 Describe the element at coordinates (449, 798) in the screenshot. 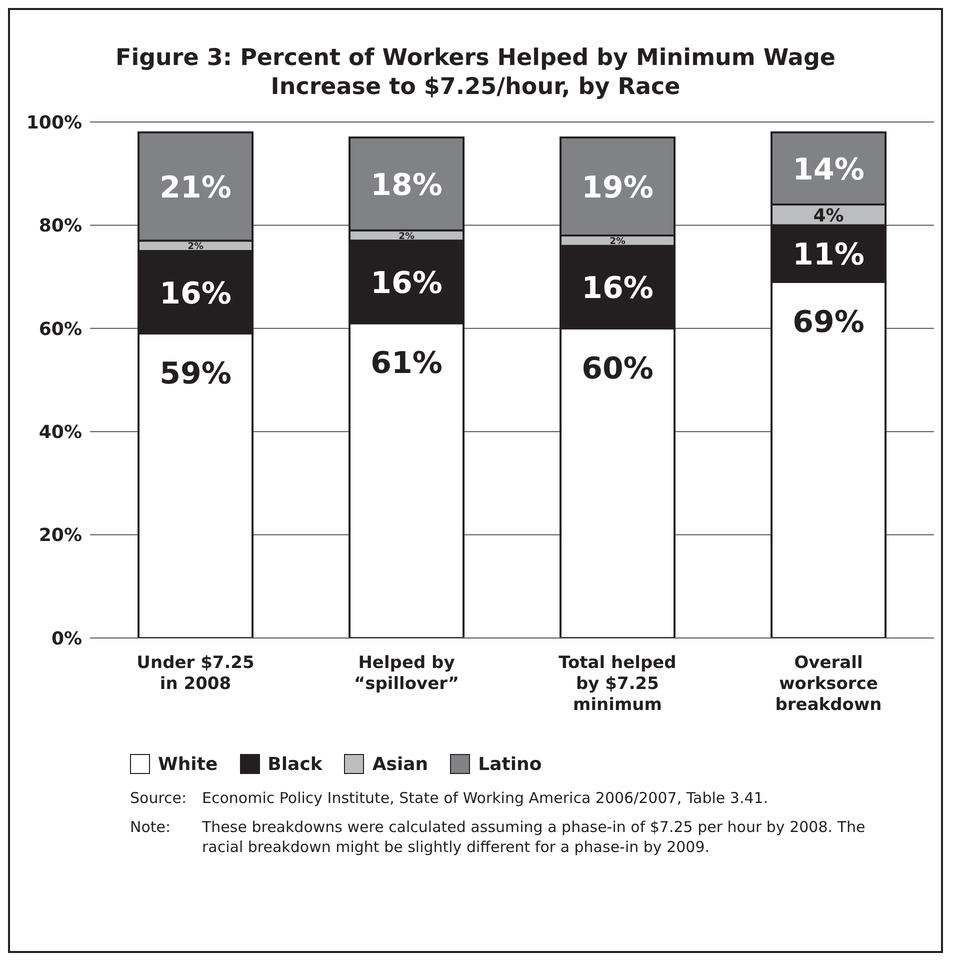

I see `source-note: Source: Economic Policy Institute, State of Working America 2006/2007, Table 3.41.` at that location.